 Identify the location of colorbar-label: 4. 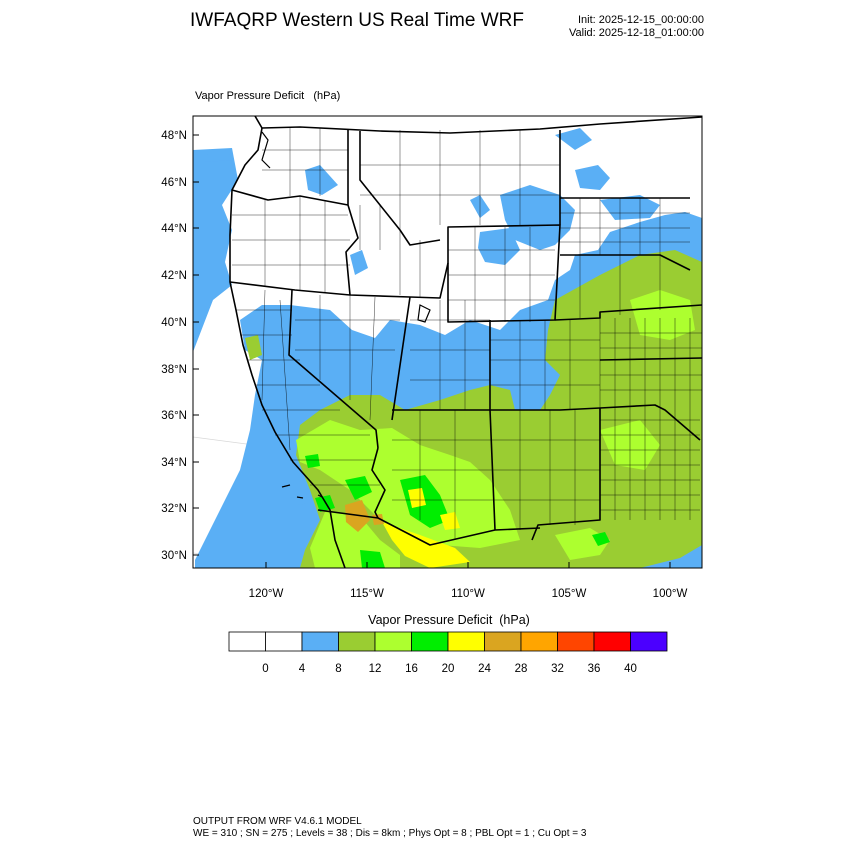
(302, 669).